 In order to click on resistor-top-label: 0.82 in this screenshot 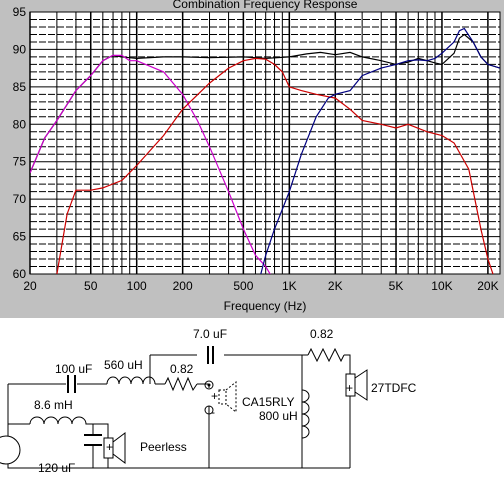, I will do `click(322, 334)`.